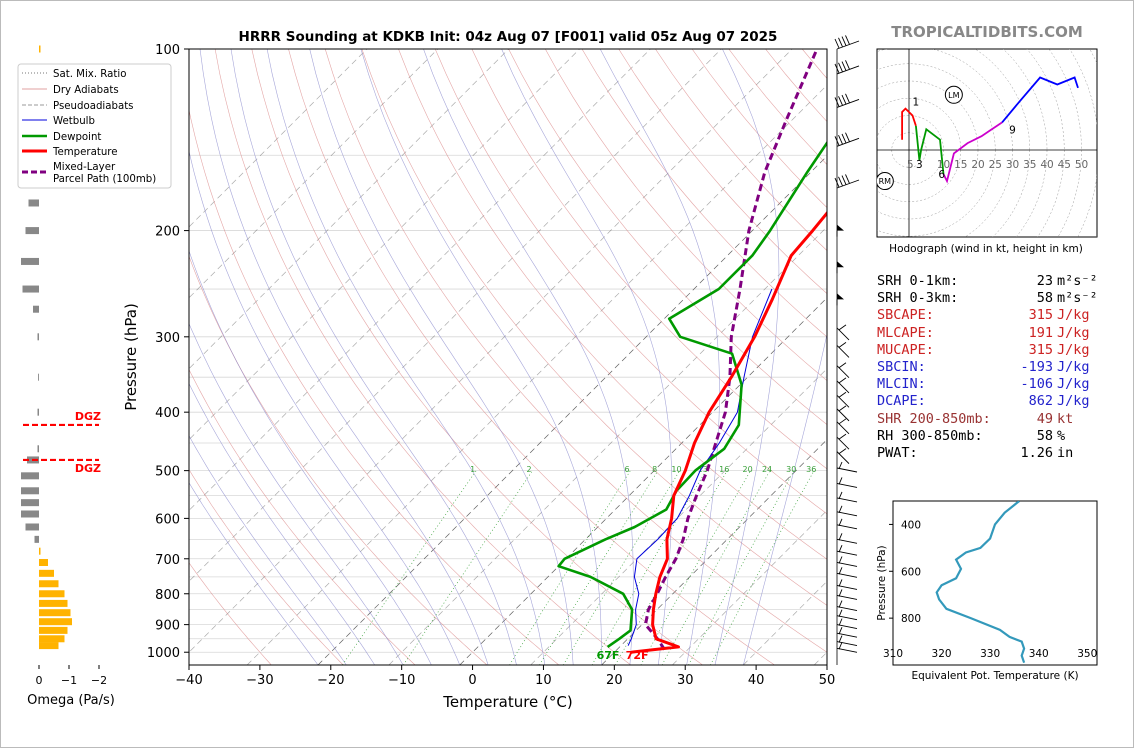 This screenshot has height=748, width=1134. I want to click on x-tick-label: 40, so click(756, 680).